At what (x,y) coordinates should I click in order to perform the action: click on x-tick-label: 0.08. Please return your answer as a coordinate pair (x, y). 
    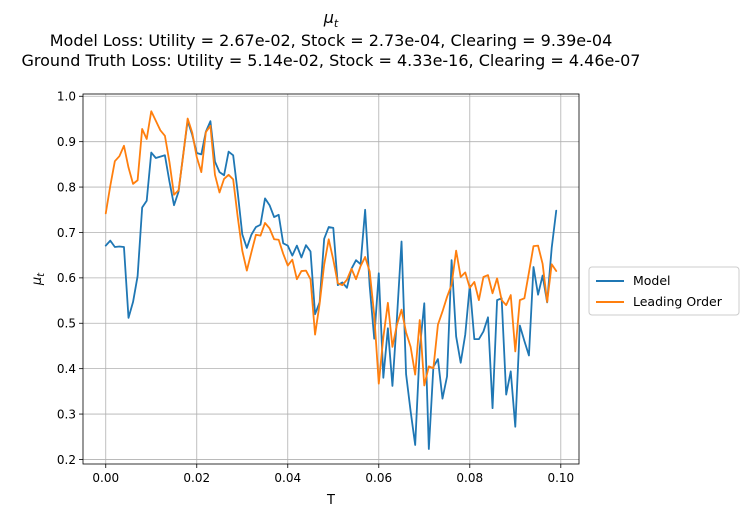
    Looking at the image, I should click on (469, 478).